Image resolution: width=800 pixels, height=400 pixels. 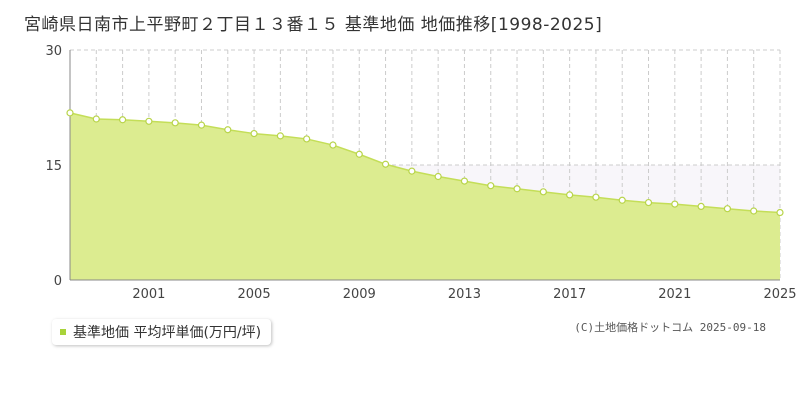 What do you see at coordinates (569, 294) in the screenshot?
I see `x-tick-label: 2017` at bounding box center [569, 294].